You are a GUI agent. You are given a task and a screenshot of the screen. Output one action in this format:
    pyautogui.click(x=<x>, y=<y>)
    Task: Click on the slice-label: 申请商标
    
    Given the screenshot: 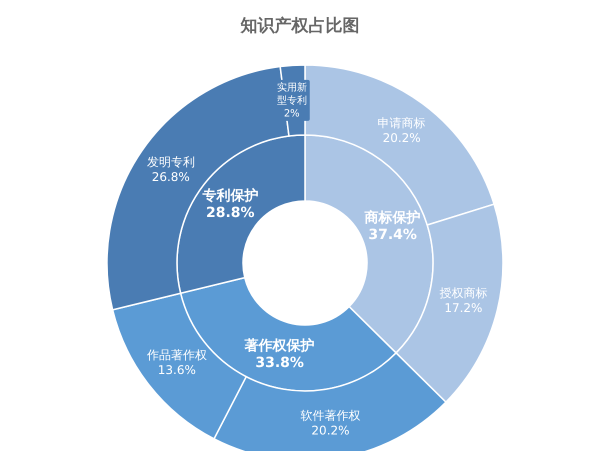 What is the action you would take?
    pyautogui.click(x=402, y=123)
    